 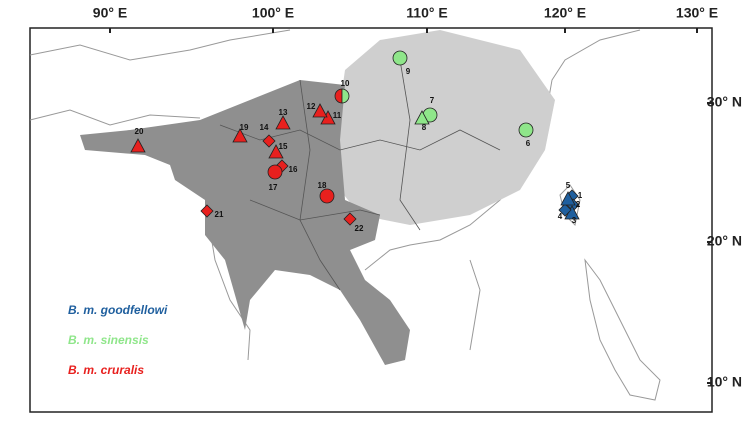 What do you see at coordinates (574, 220) in the screenshot?
I see `site-label: 3` at bounding box center [574, 220].